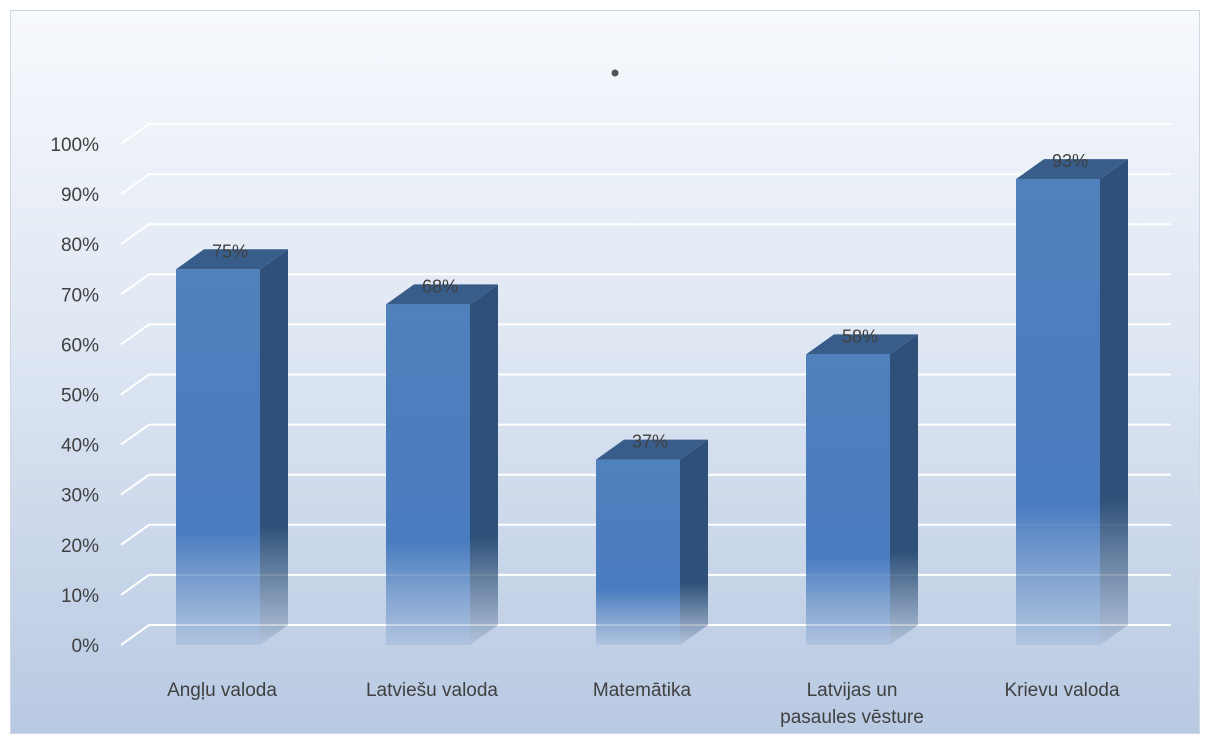 Image resolution: width=1211 pixels, height=744 pixels. What do you see at coordinates (80, 295) in the screenshot?
I see `y-tick-label: 70%` at bounding box center [80, 295].